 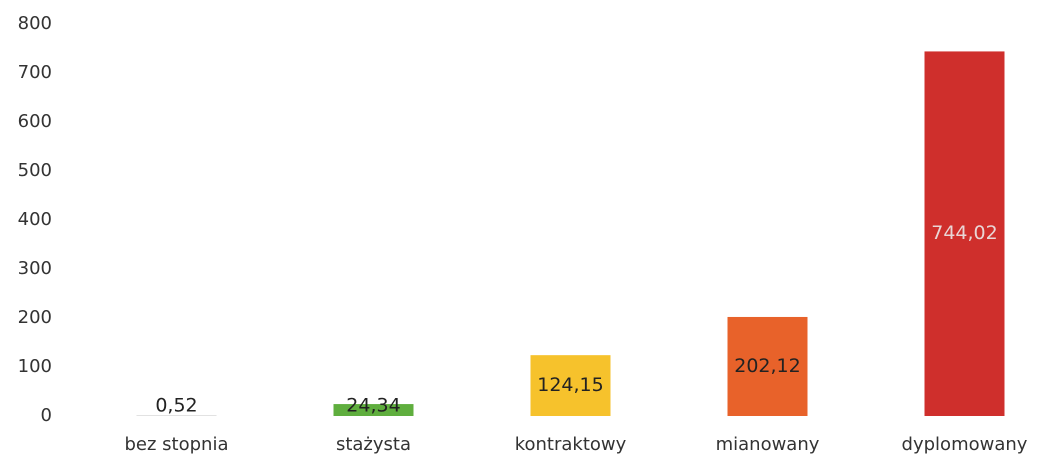 What do you see at coordinates (35, 23) in the screenshot?
I see `y-tick-label: 800` at bounding box center [35, 23].